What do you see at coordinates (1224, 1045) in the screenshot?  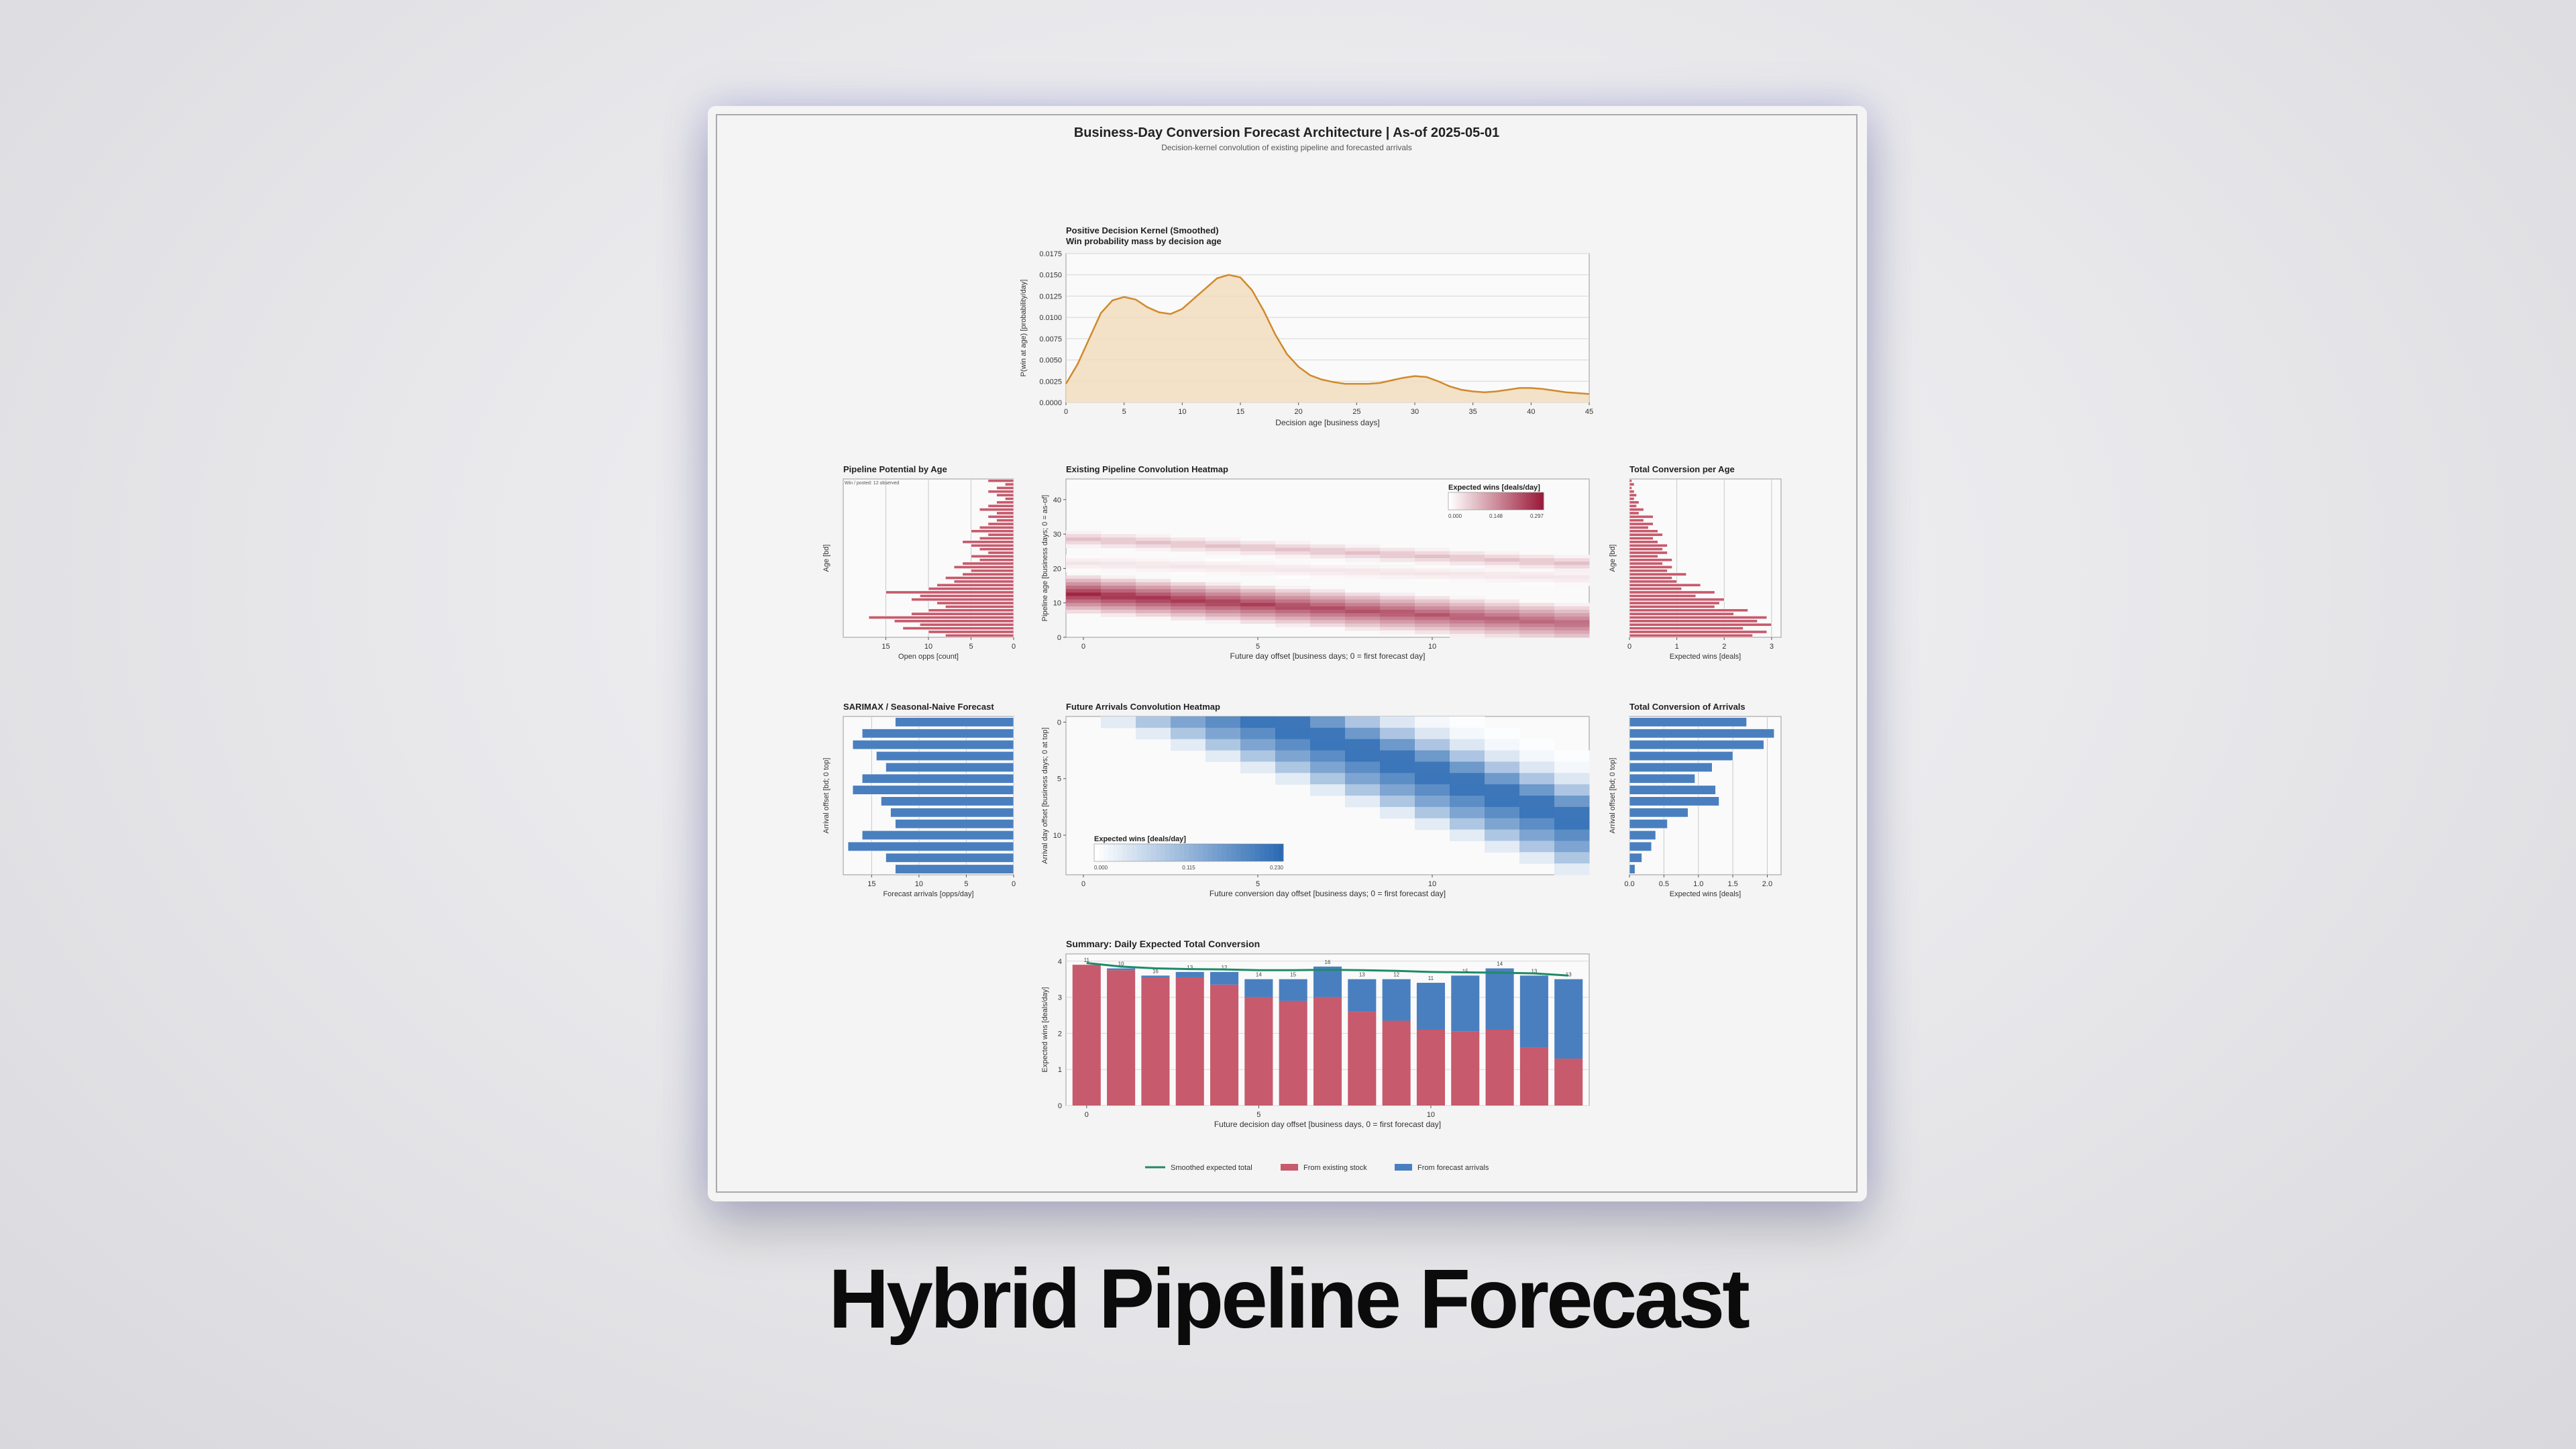 I see `summary-bar-stock` at bounding box center [1224, 1045].